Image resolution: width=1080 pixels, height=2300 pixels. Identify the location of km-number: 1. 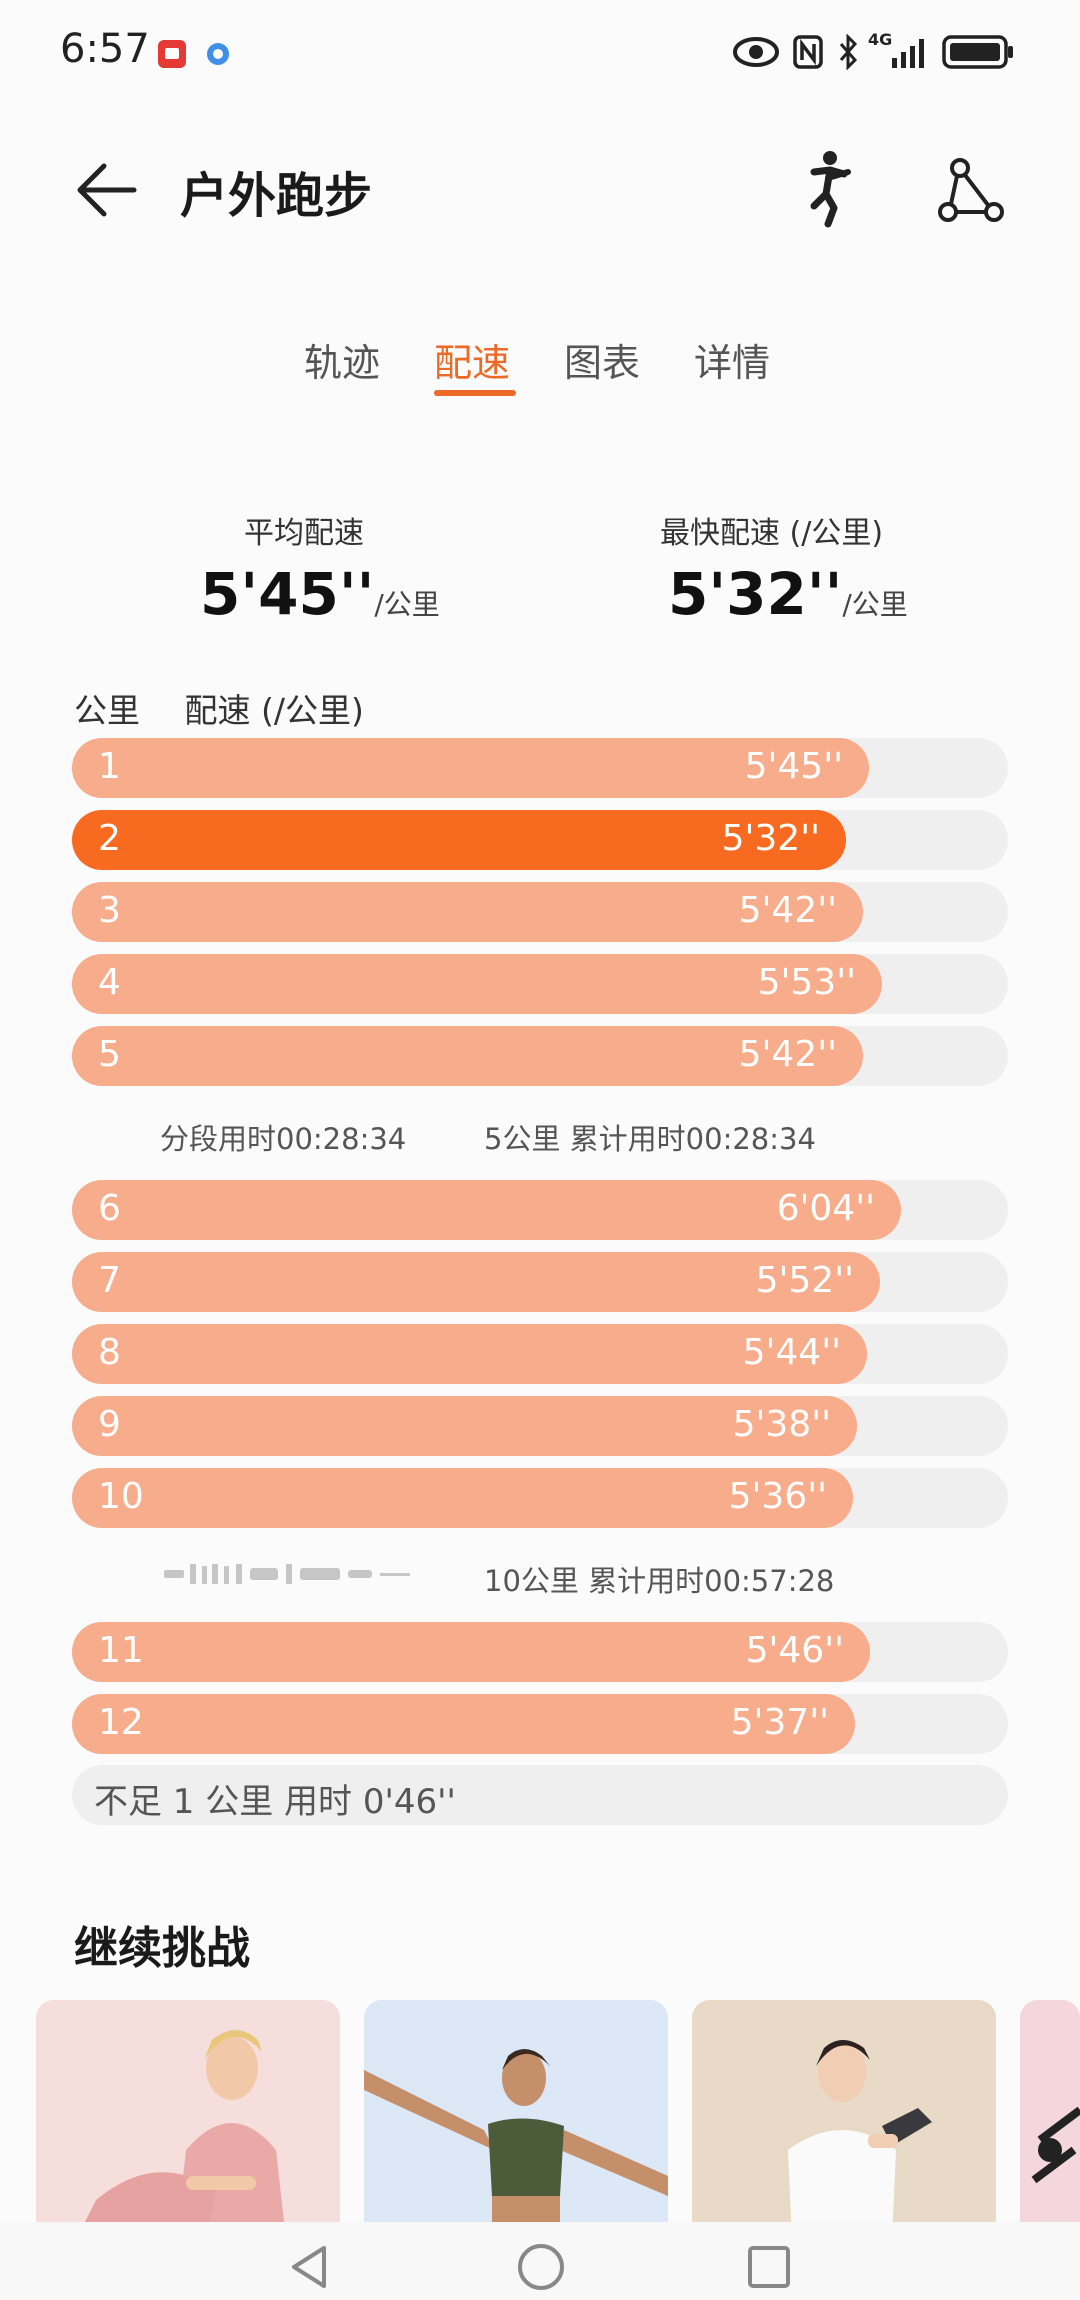
(109, 766).